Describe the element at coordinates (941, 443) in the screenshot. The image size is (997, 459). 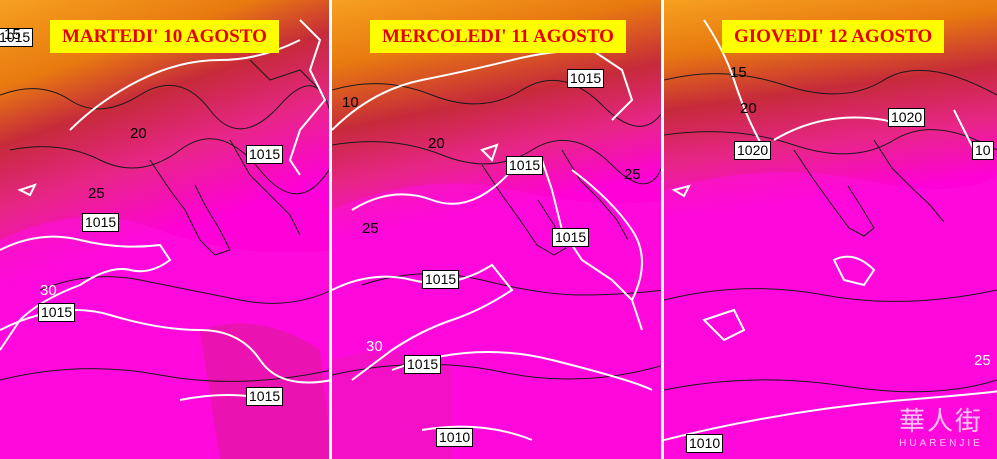
I see `watermark-text: HUARENJIE` at that location.